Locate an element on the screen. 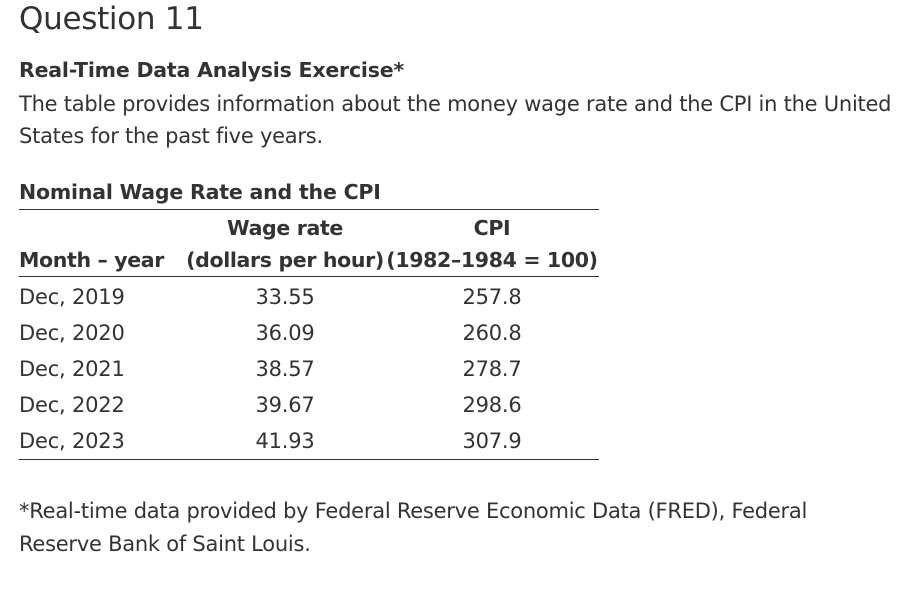 This screenshot has height=590, width=903. cell-wage: 36.09 is located at coordinates (285, 333).